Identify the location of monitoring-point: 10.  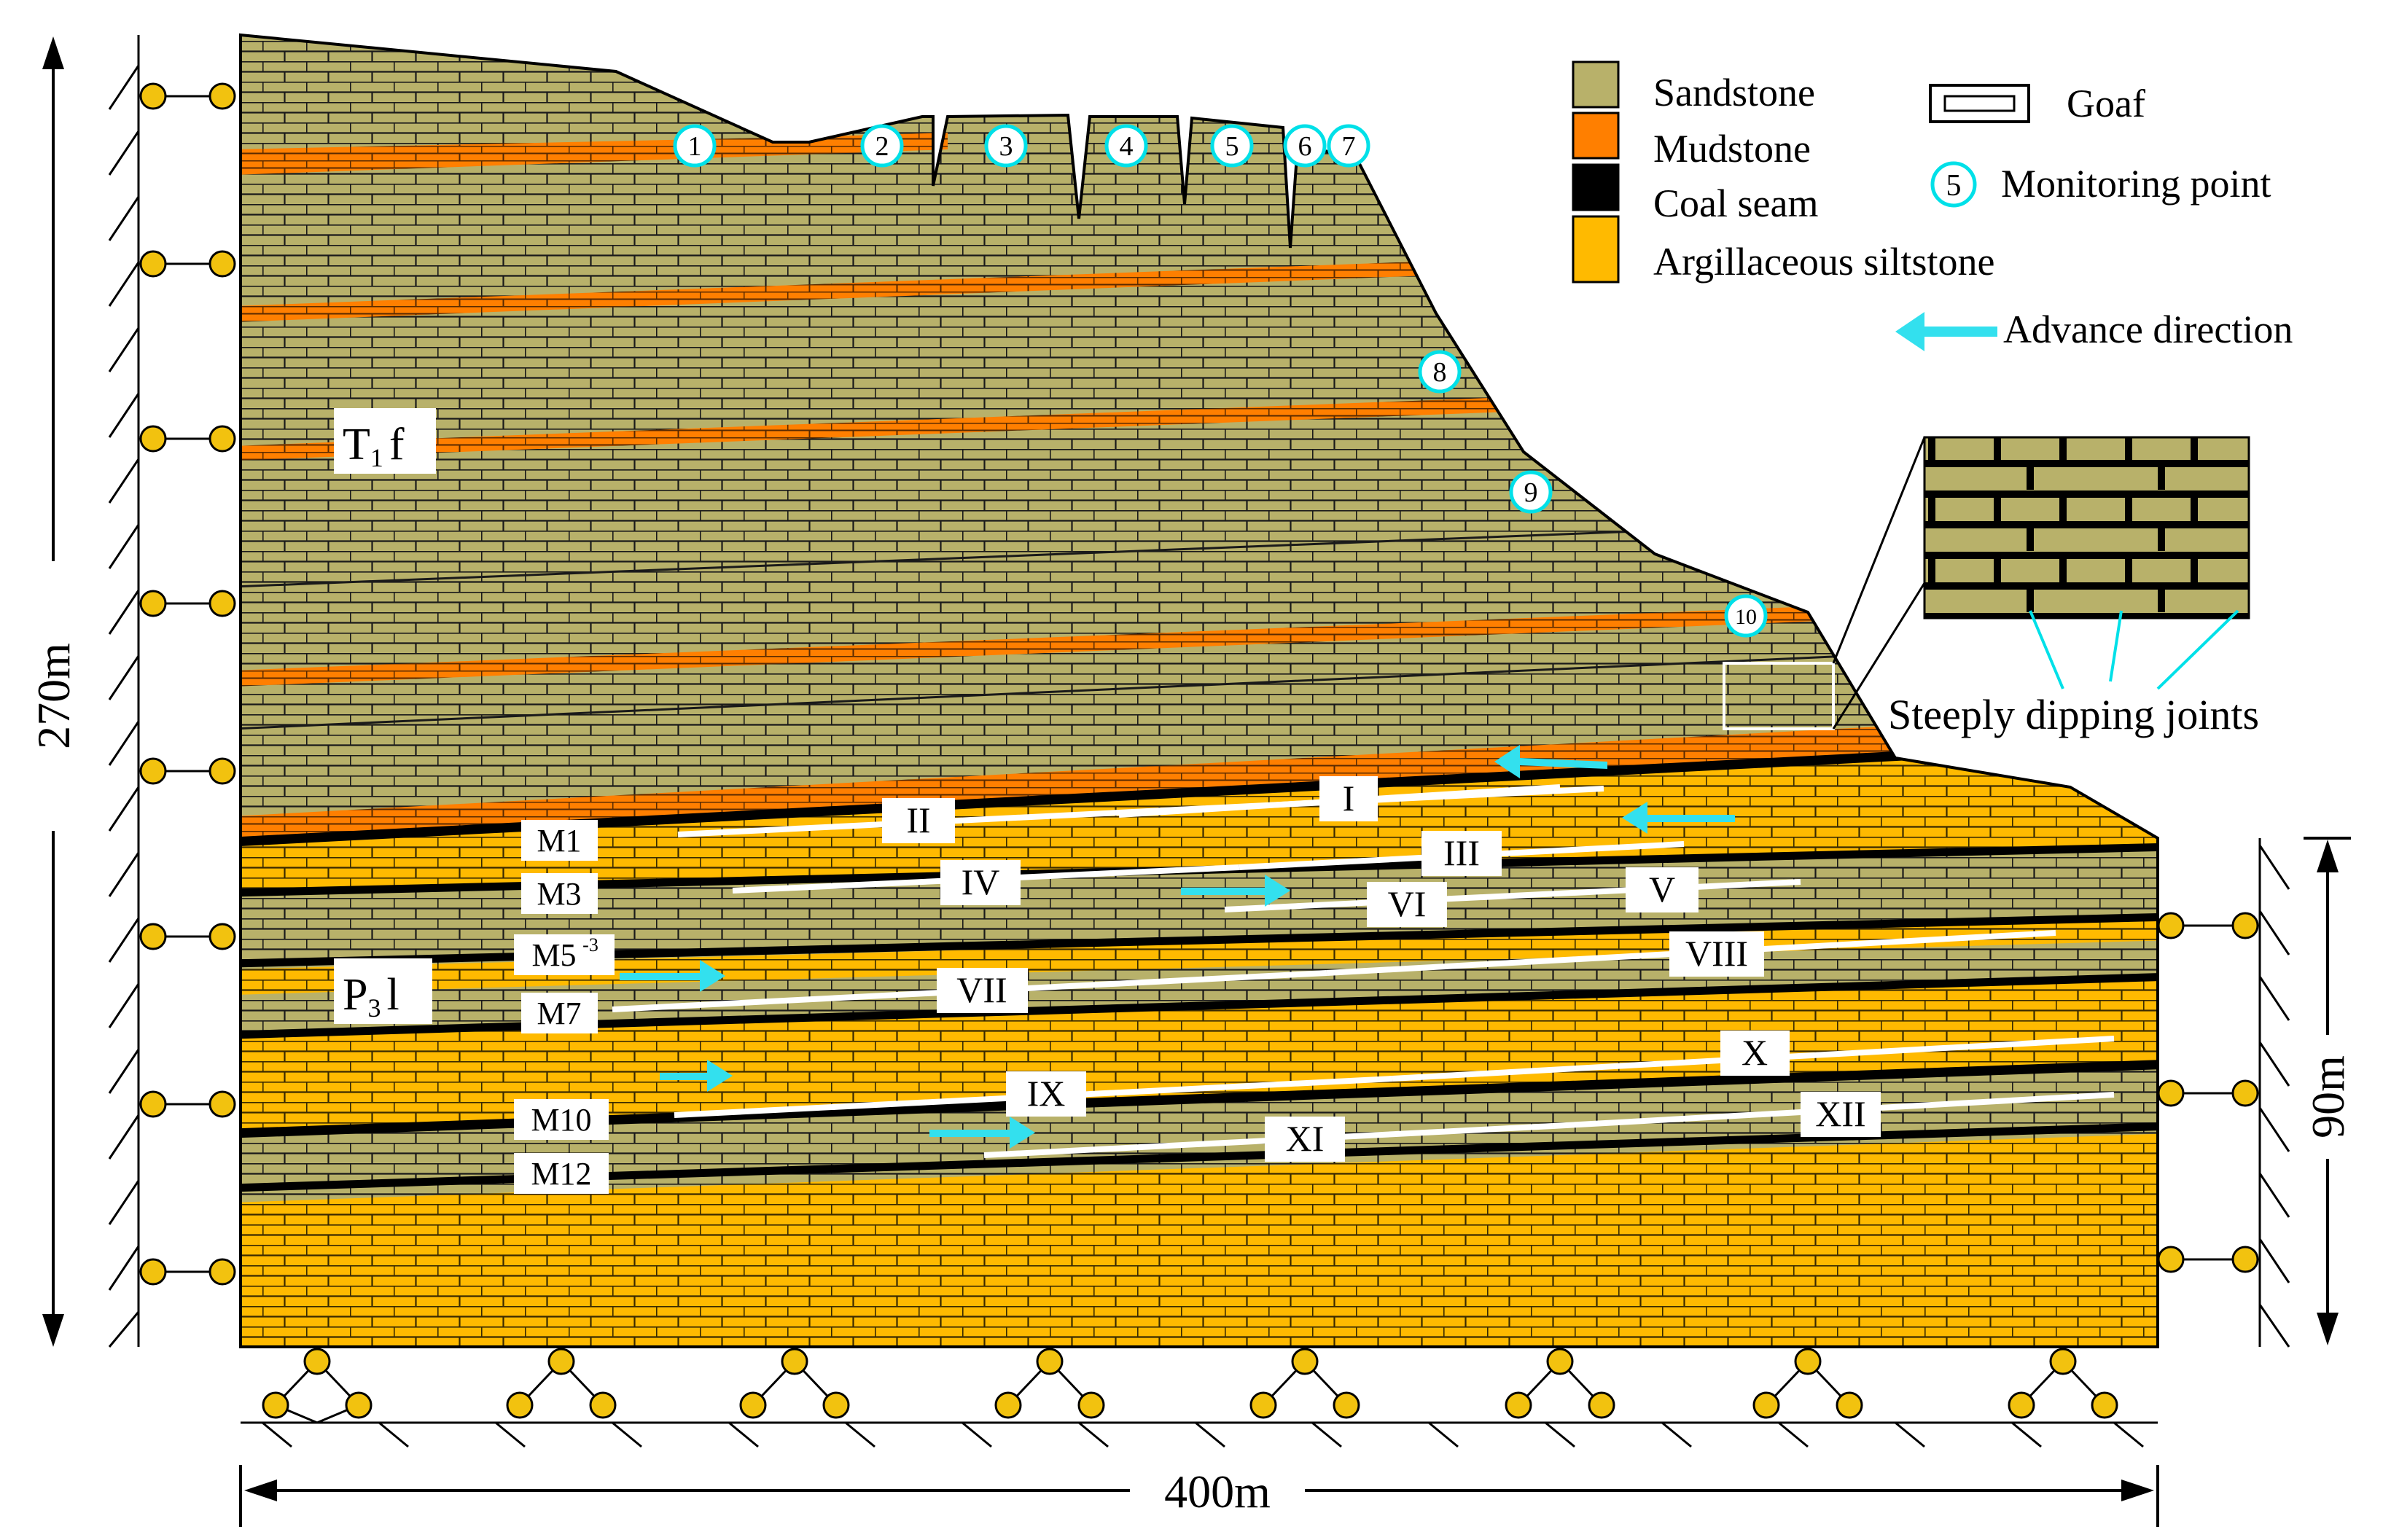
(1746, 616).